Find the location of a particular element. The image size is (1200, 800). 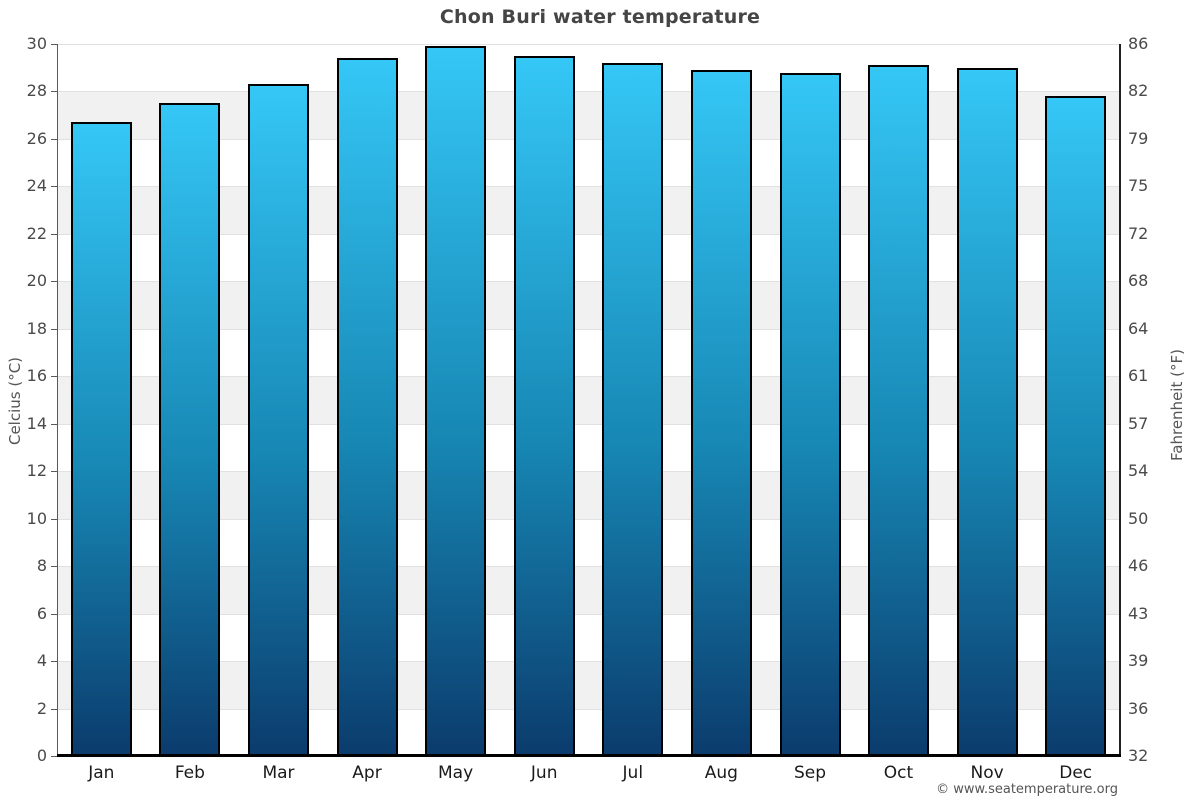

celsius-tick-label: 18 is located at coordinates (36, 328).